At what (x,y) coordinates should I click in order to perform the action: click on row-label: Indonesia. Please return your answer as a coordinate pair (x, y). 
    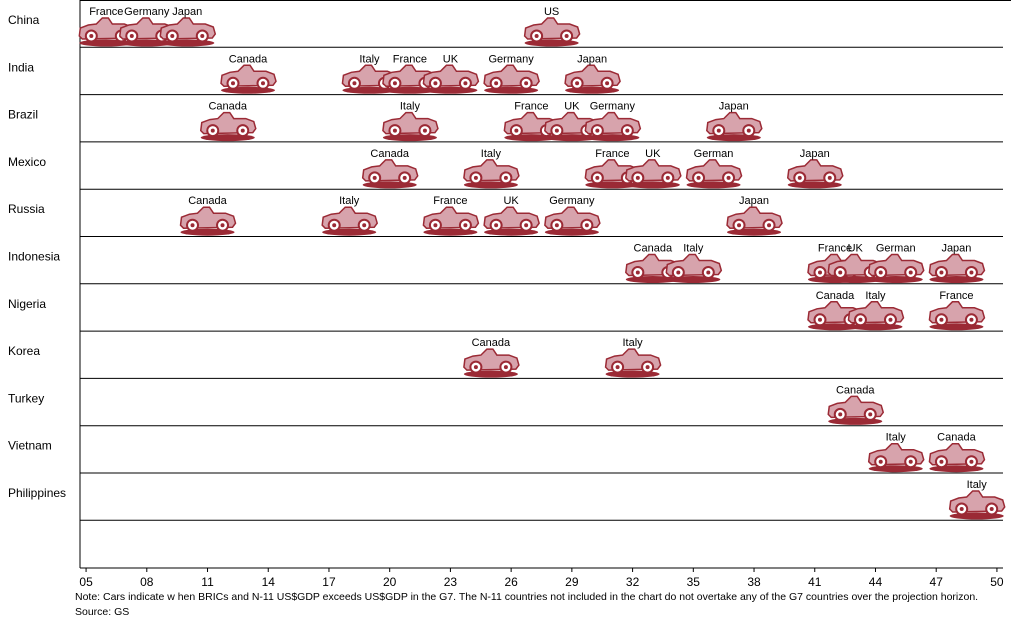
    Looking at the image, I should click on (34, 257).